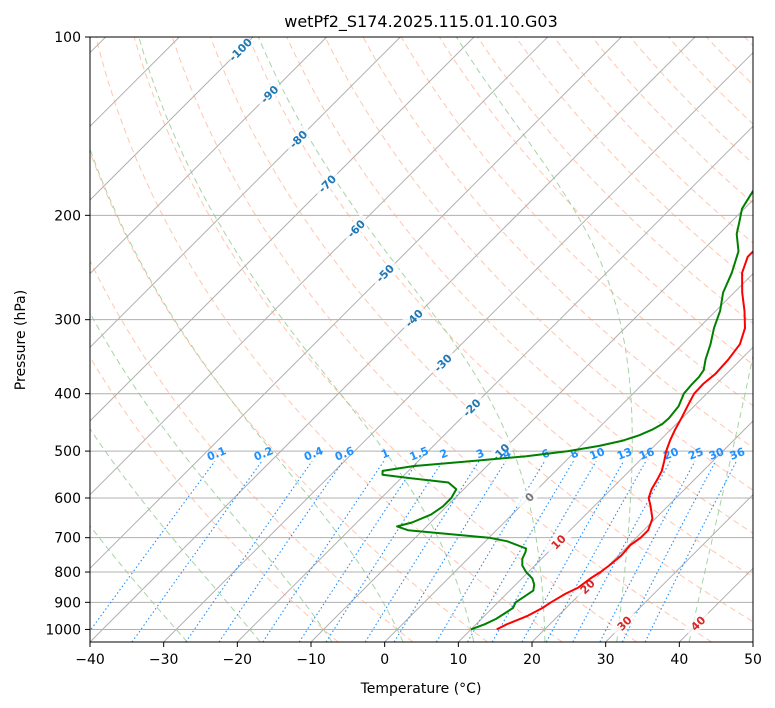 The width and height of the screenshot is (775, 708). What do you see at coordinates (532, 660) in the screenshot?
I see `x-tick-label: 20` at bounding box center [532, 660].